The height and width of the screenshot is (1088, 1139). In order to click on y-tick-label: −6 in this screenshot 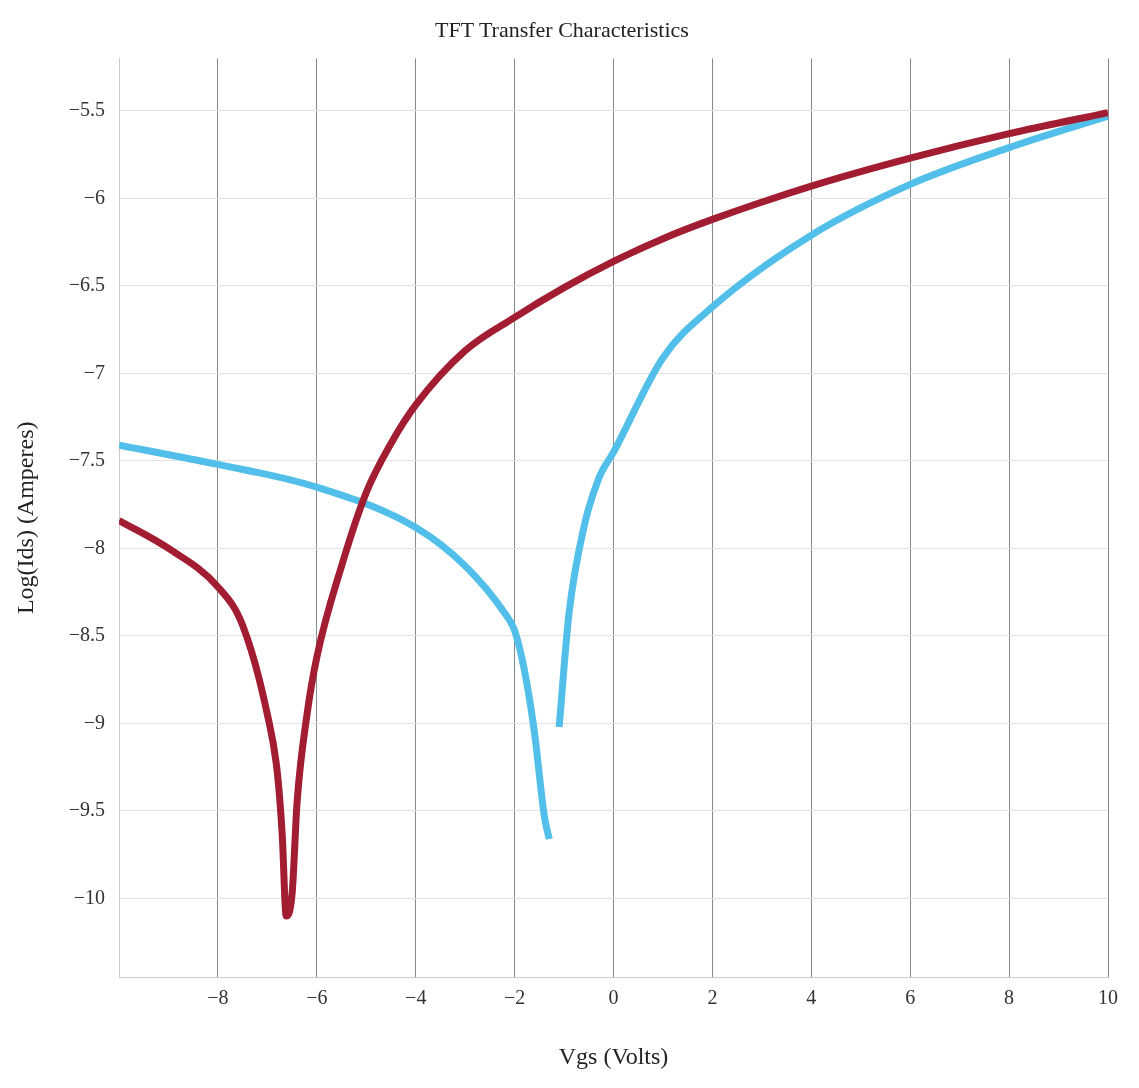, I will do `click(94, 196)`.